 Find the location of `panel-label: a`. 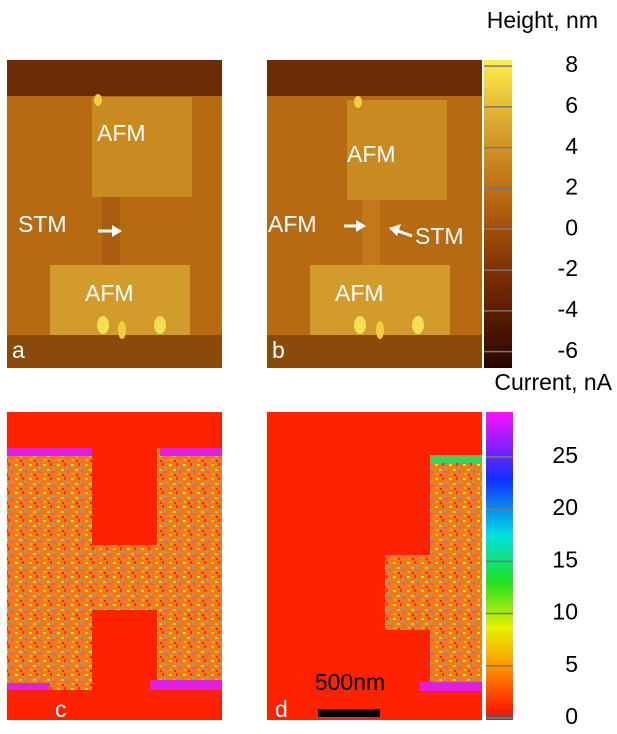

panel-label: a is located at coordinates (18, 350).